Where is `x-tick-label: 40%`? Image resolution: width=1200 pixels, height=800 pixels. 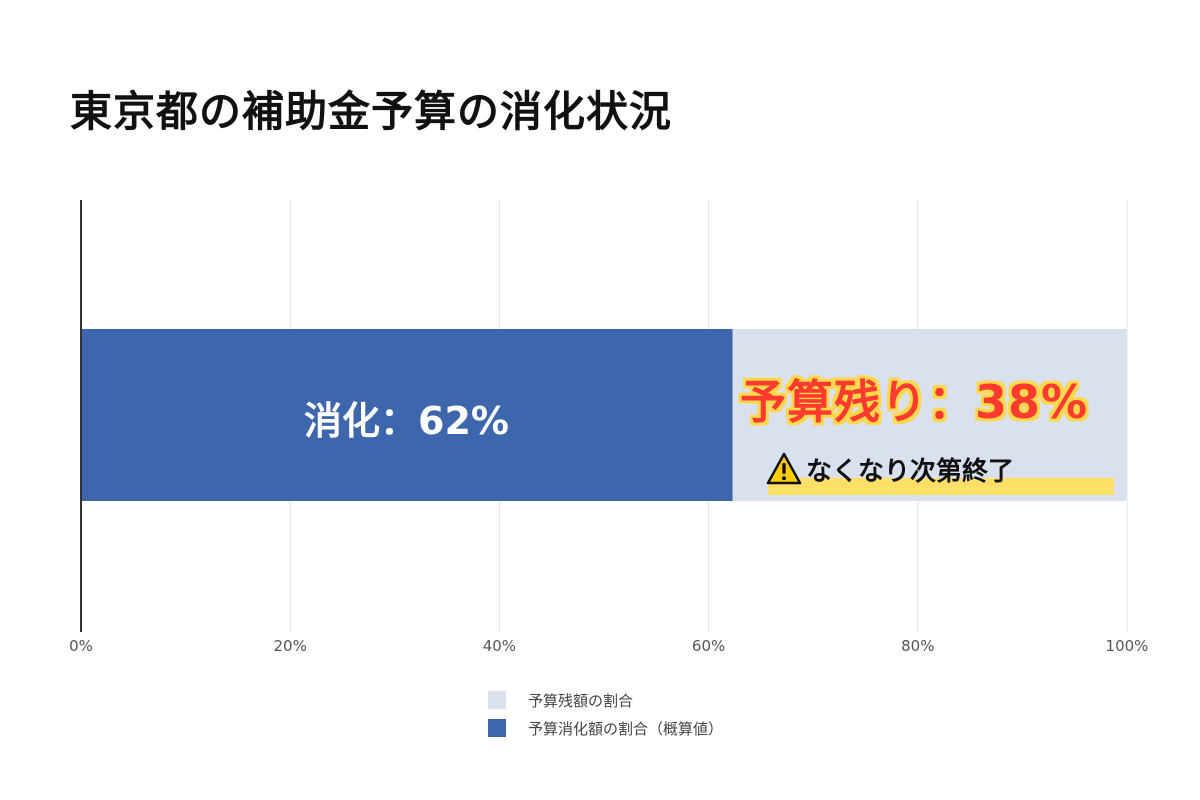
x-tick-label: 40% is located at coordinates (499, 646).